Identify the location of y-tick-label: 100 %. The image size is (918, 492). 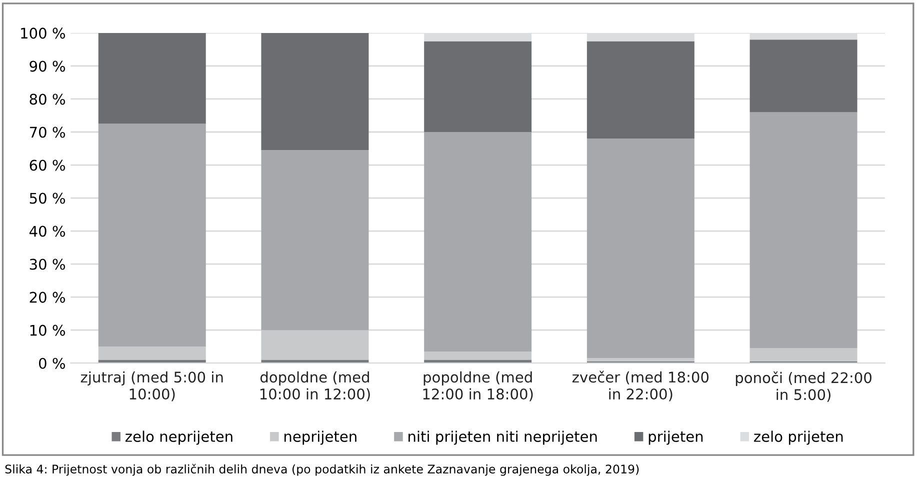
(43, 33).